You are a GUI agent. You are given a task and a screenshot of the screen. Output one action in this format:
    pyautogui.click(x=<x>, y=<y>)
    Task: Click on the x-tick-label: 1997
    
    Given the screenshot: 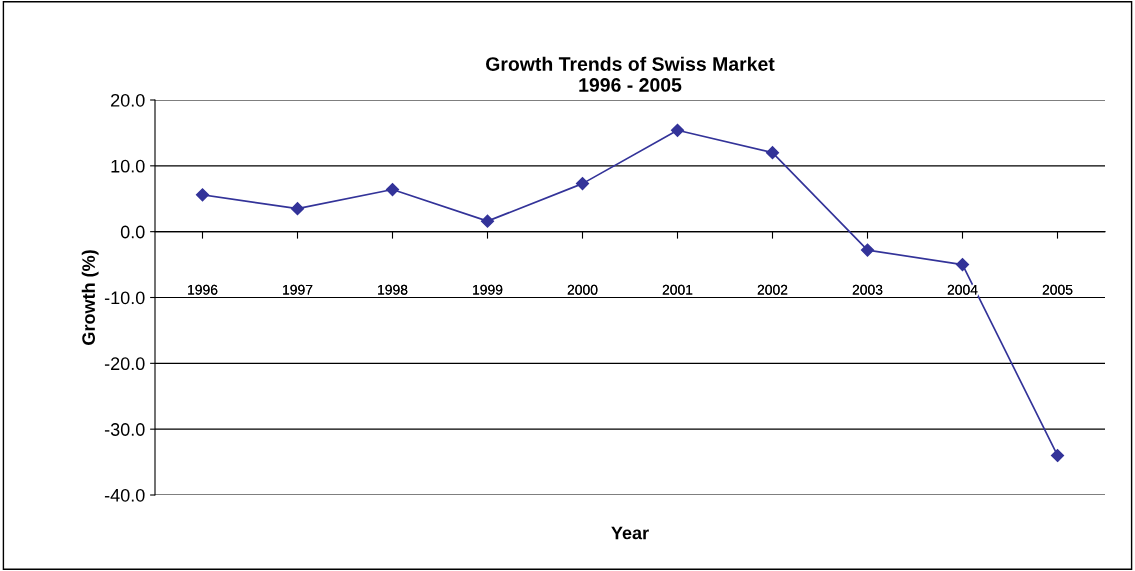 What is the action you would take?
    pyautogui.click(x=298, y=289)
    